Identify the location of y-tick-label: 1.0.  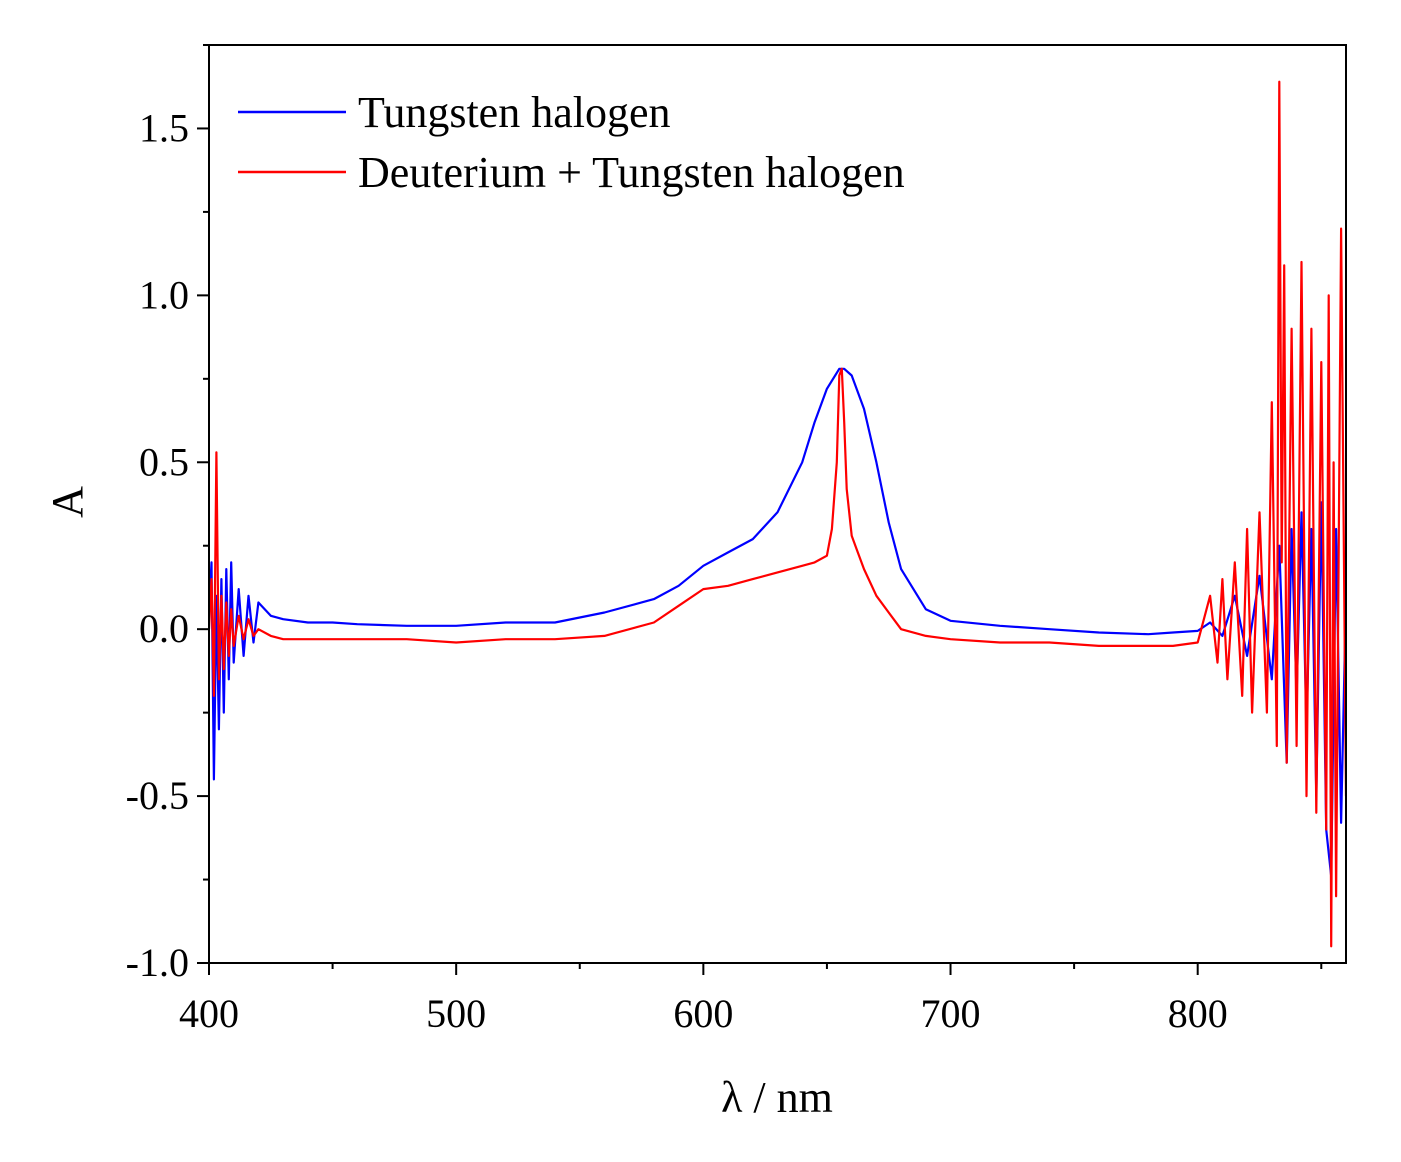
(164, 294).